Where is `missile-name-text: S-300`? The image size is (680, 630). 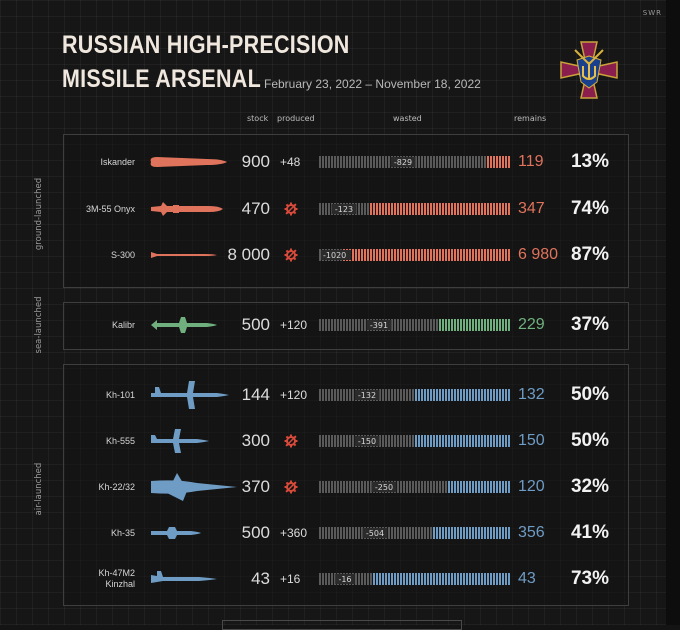
missile-name-text: S-300 is located at coordinates (123, 255).